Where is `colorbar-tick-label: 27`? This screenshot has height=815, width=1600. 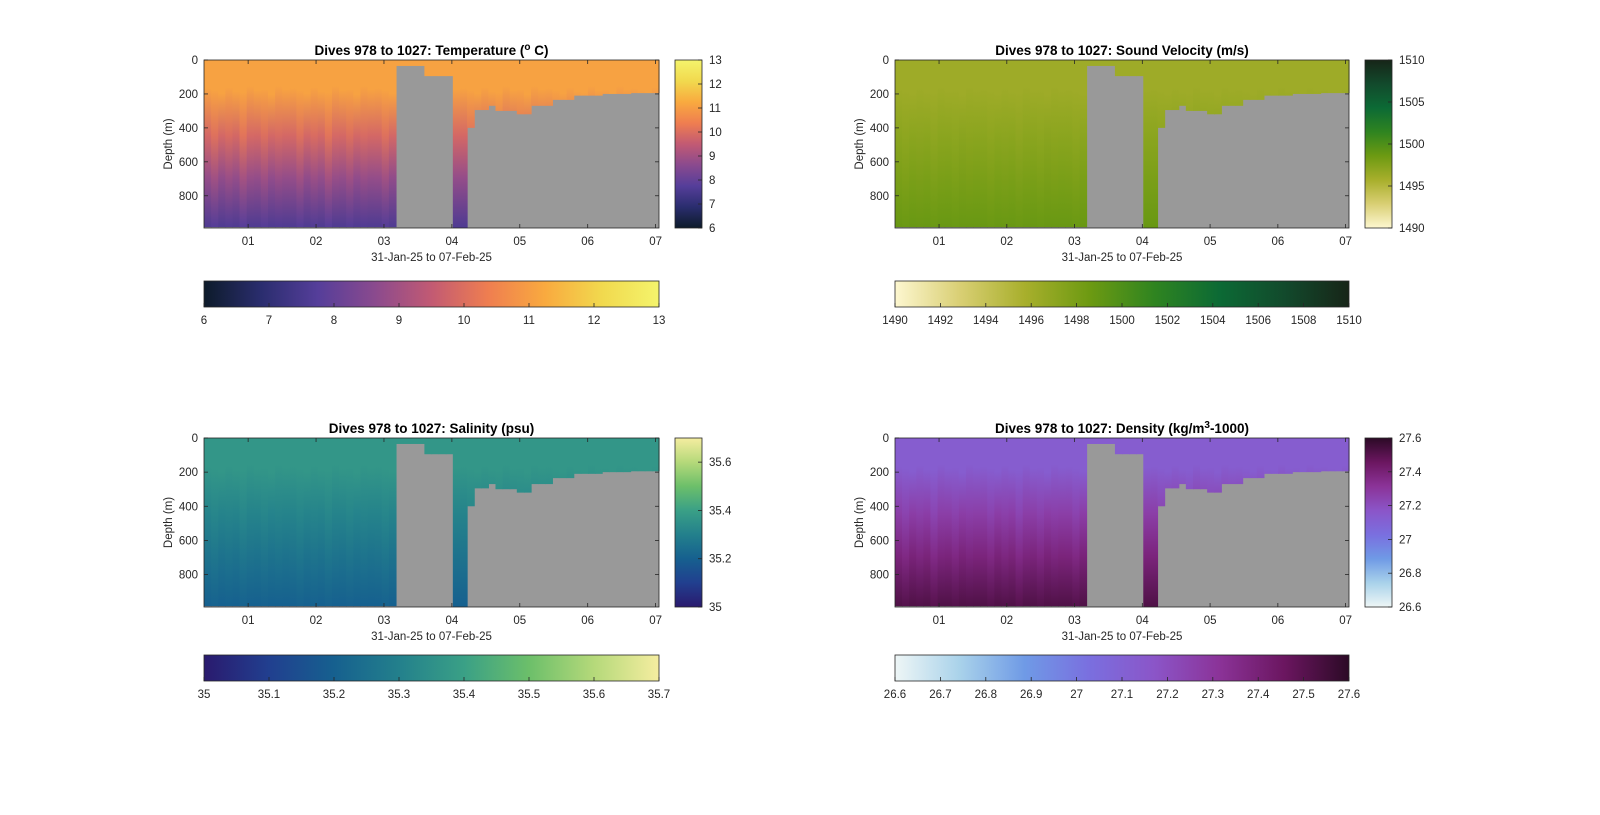 colorbar-tick-label: 27 is located at coordinates (1076, 695).